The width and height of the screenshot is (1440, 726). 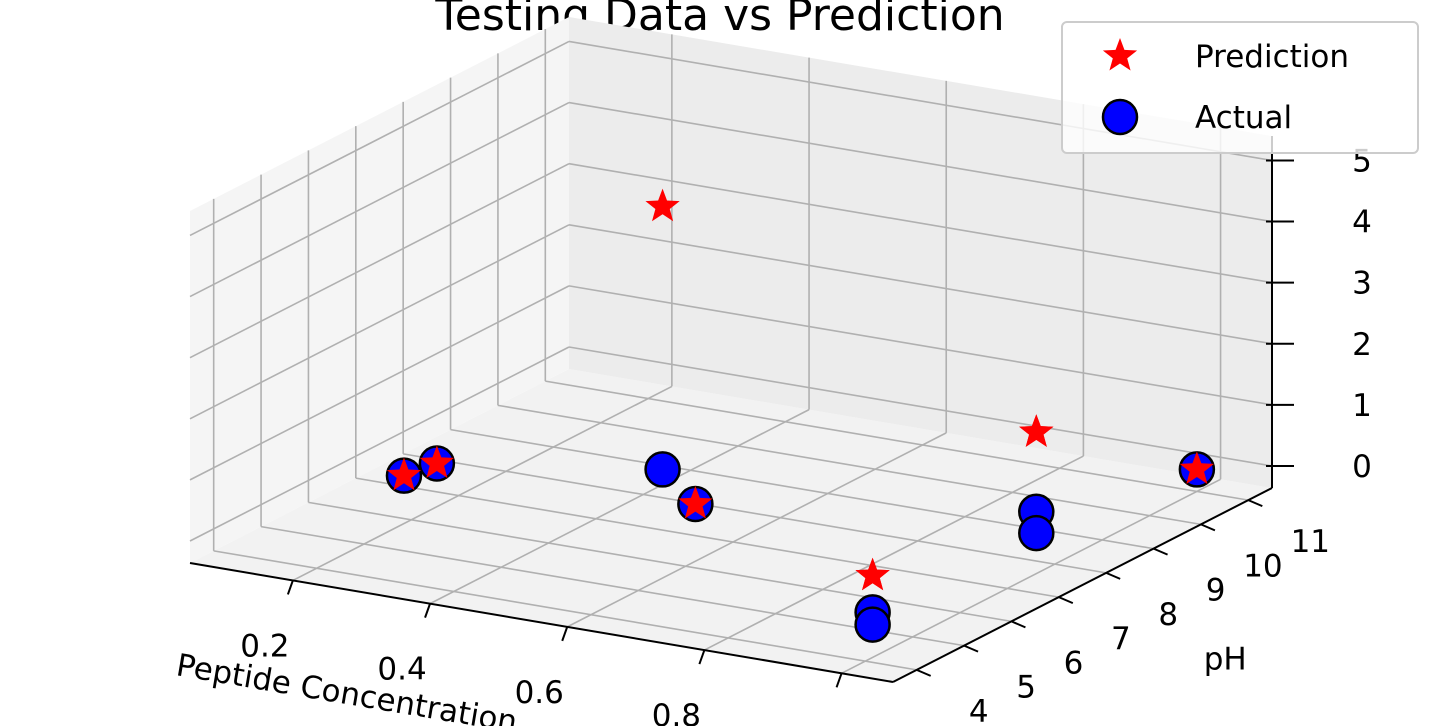 I want to click on y-tick-label: 10, so click(x=1262, y=566).